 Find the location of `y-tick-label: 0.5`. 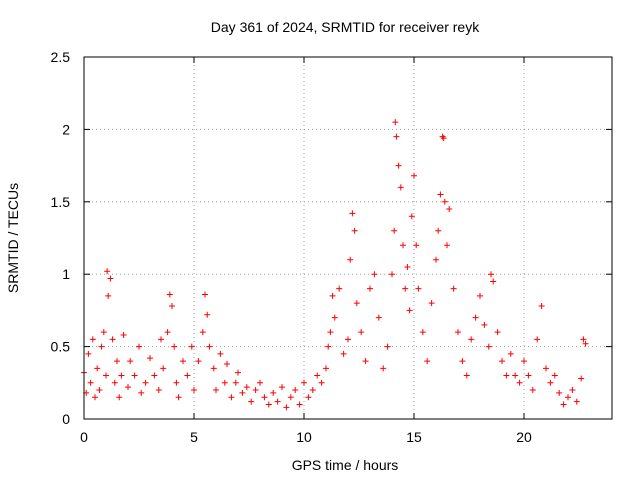

y-tick-label: 0.5 is located at coordinates (61, 347).